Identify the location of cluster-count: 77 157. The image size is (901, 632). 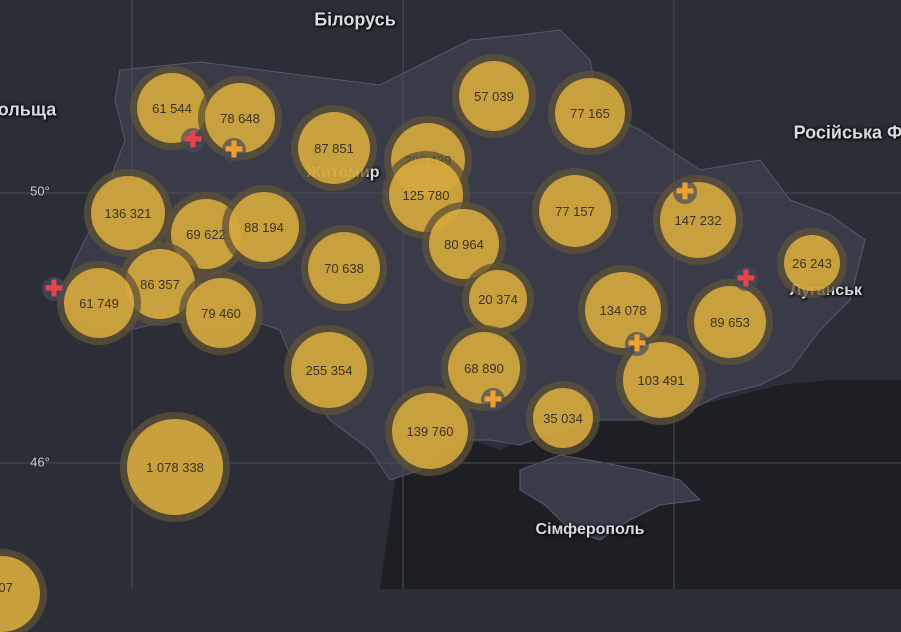
(575, 211).